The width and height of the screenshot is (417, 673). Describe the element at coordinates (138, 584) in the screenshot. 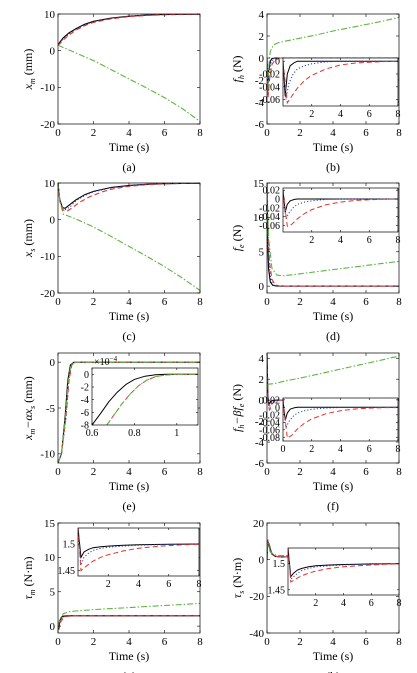

I see `panel-g-inset-xtick-label: 4` at that location.